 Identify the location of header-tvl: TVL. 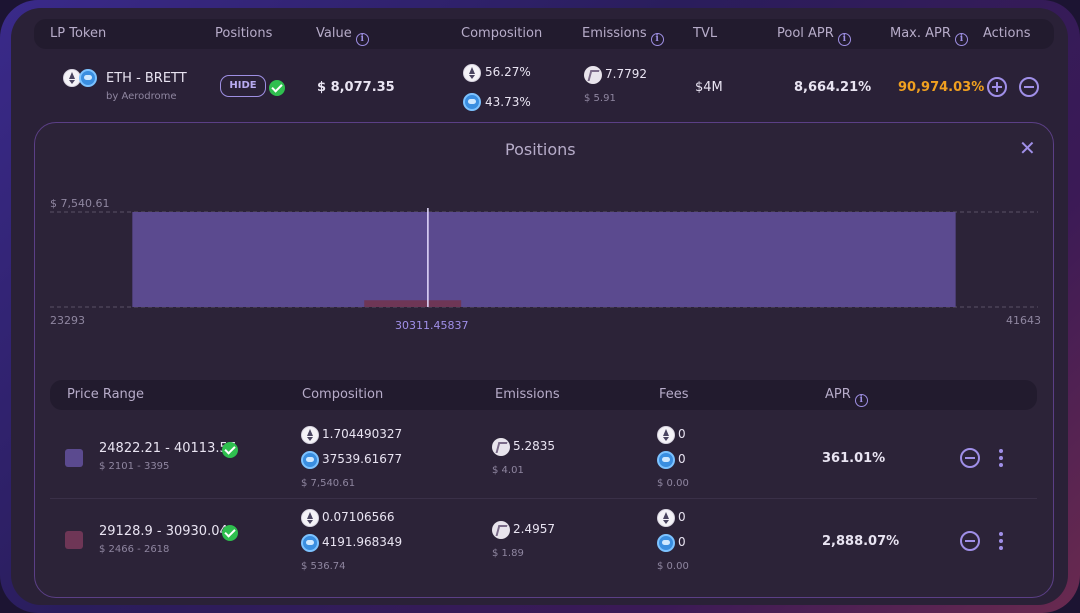
(705, 33).